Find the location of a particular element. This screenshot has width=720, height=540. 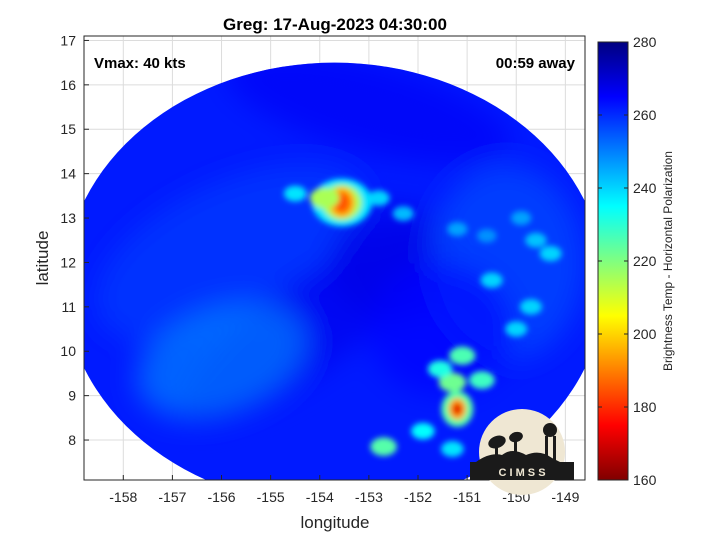

y-tick-label: 9 is located at coordinates (72, 396).